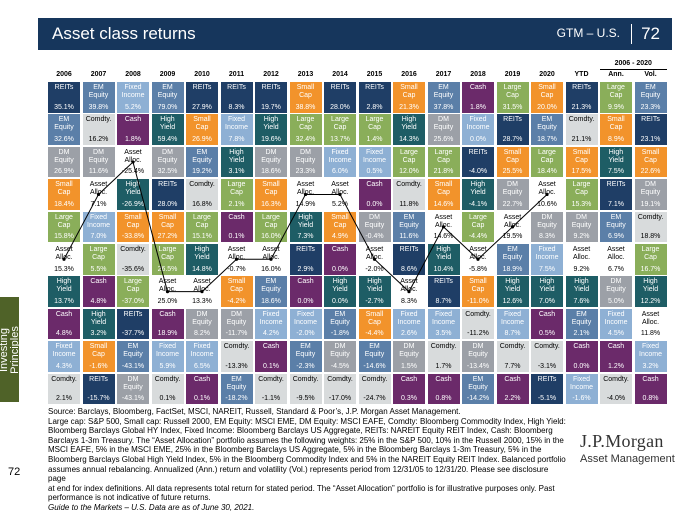 The image size is (690, 513). What do you see at coordinates (236, 399) in the screenshot?
I see `return-value: -18.2%` at bounding box center [236, 399].